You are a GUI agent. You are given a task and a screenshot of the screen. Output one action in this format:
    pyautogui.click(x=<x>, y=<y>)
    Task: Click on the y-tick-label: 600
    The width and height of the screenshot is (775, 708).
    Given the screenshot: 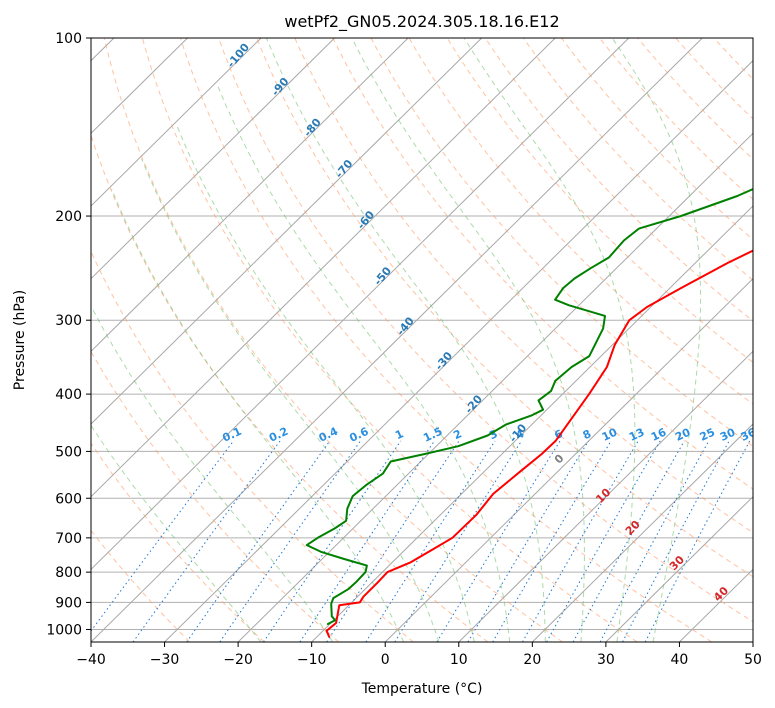 What is the action you would take?
    pyautogui.click(x=68, y=499)
    